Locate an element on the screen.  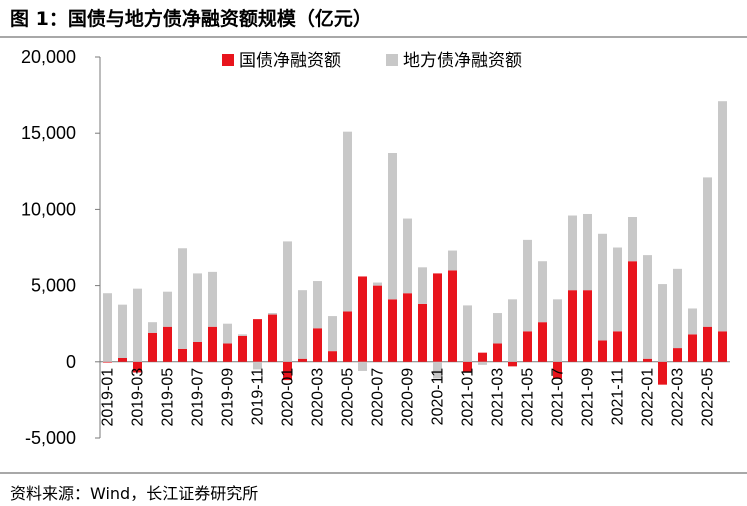
figure-title: 图 1：国债与地方债净融资额规模（亿元） is located at coordinates (191, 19).